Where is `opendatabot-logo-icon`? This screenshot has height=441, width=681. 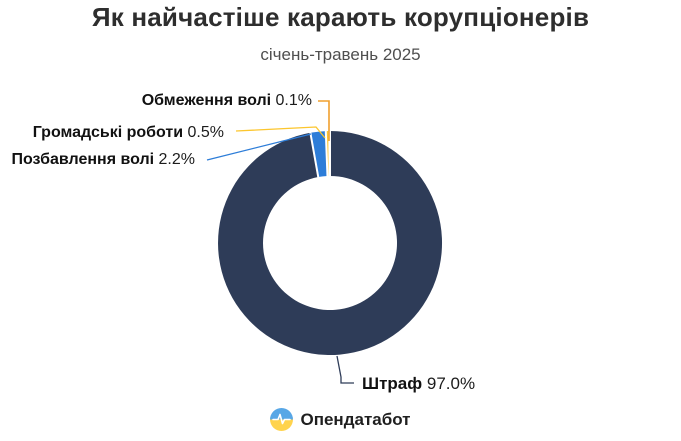
opendatabot-logo-icon is located at coordinates (282, 419).